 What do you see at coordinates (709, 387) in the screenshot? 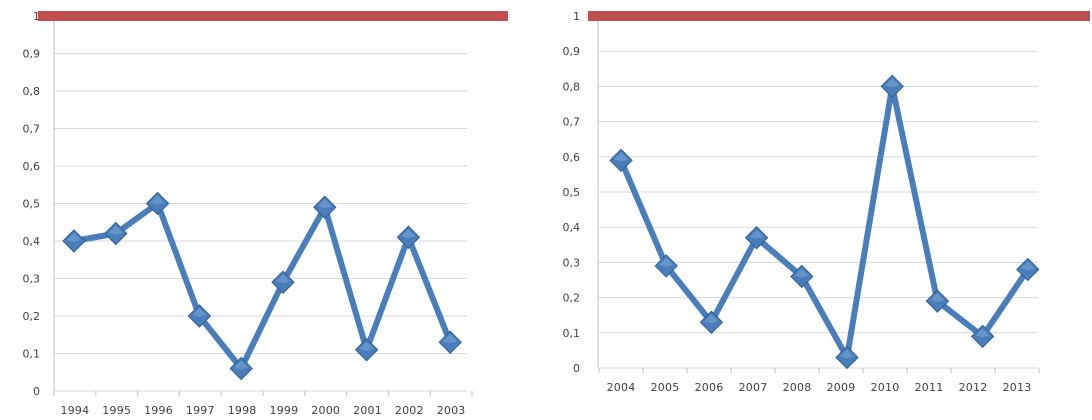
I see `x-tick-label: 2006` at bounding box center [709, 387].